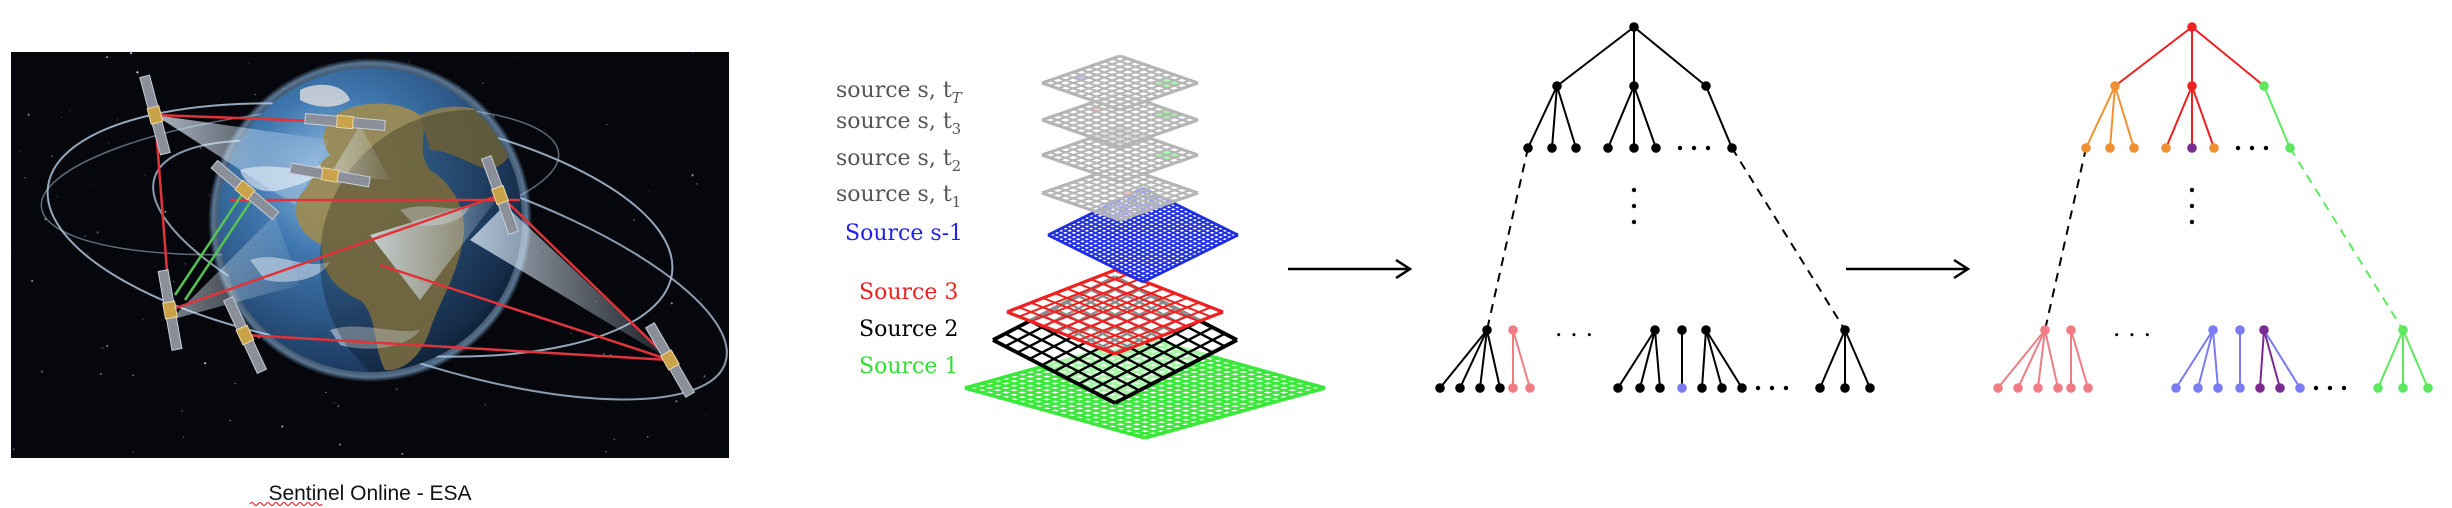 The width and height of the screenshot is (2452, 508). I want to click on spellcheck-underline, so click(286, 504).